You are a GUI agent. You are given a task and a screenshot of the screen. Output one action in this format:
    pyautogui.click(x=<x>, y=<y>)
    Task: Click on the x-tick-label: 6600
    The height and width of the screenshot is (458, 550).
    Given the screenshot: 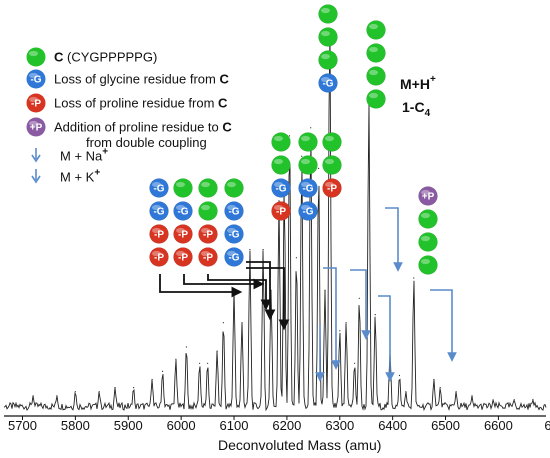 What is the action you would take?
    pyautogui.click(x=498, y=425)
    